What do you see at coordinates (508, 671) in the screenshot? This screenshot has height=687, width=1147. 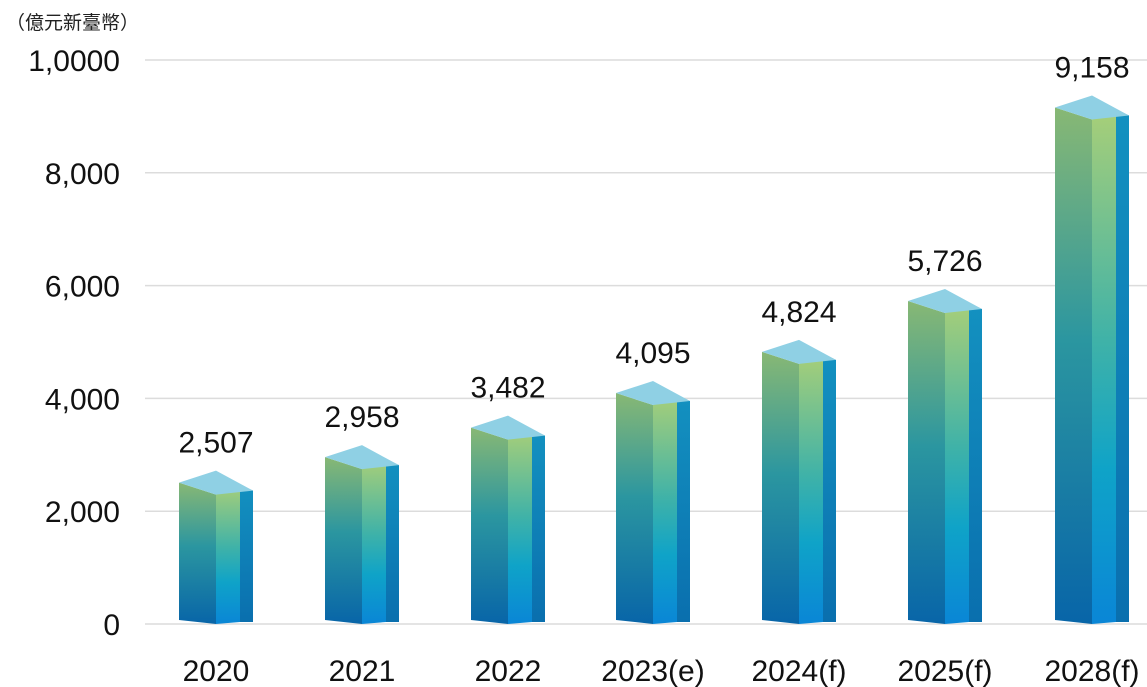 I see `x-tick-label: 2022` at bounding box center [508, 671].